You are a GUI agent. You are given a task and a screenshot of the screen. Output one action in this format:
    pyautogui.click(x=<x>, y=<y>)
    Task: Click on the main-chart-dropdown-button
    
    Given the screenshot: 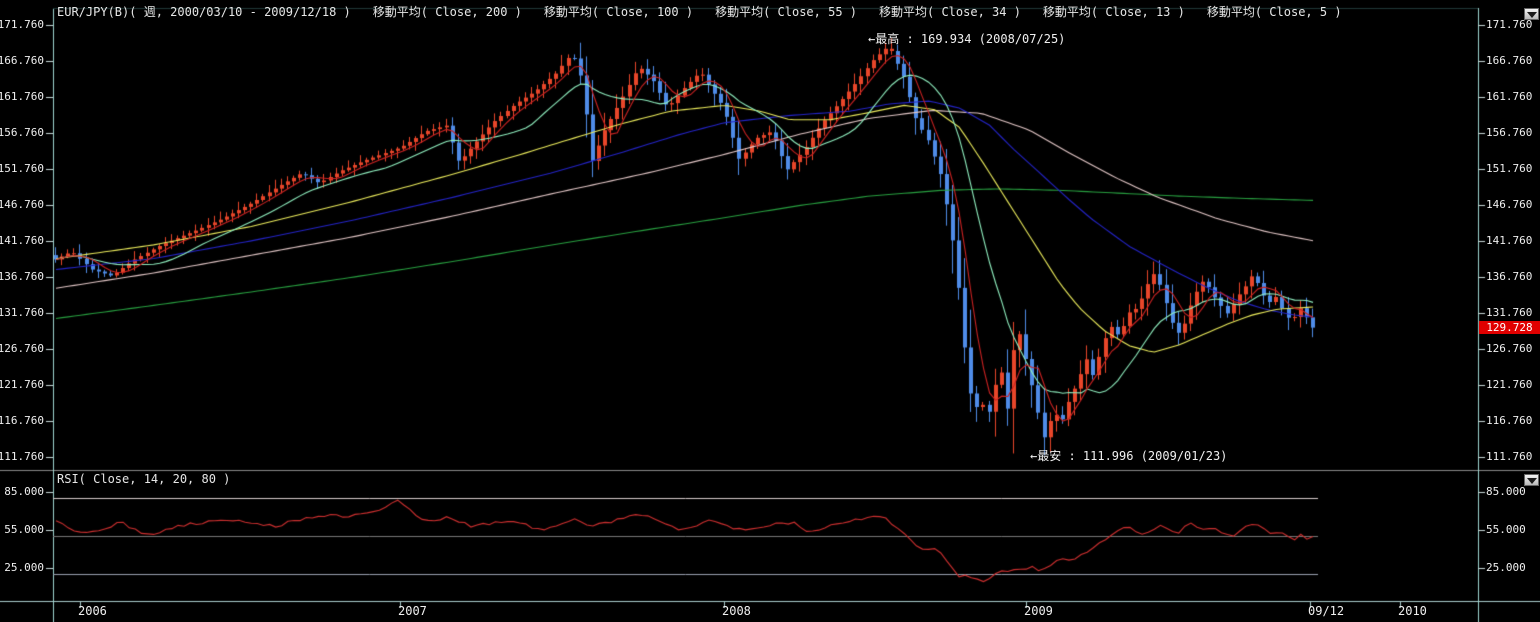 What is the action you would take?
    pyautogui.click(x=1531, y=14)
    